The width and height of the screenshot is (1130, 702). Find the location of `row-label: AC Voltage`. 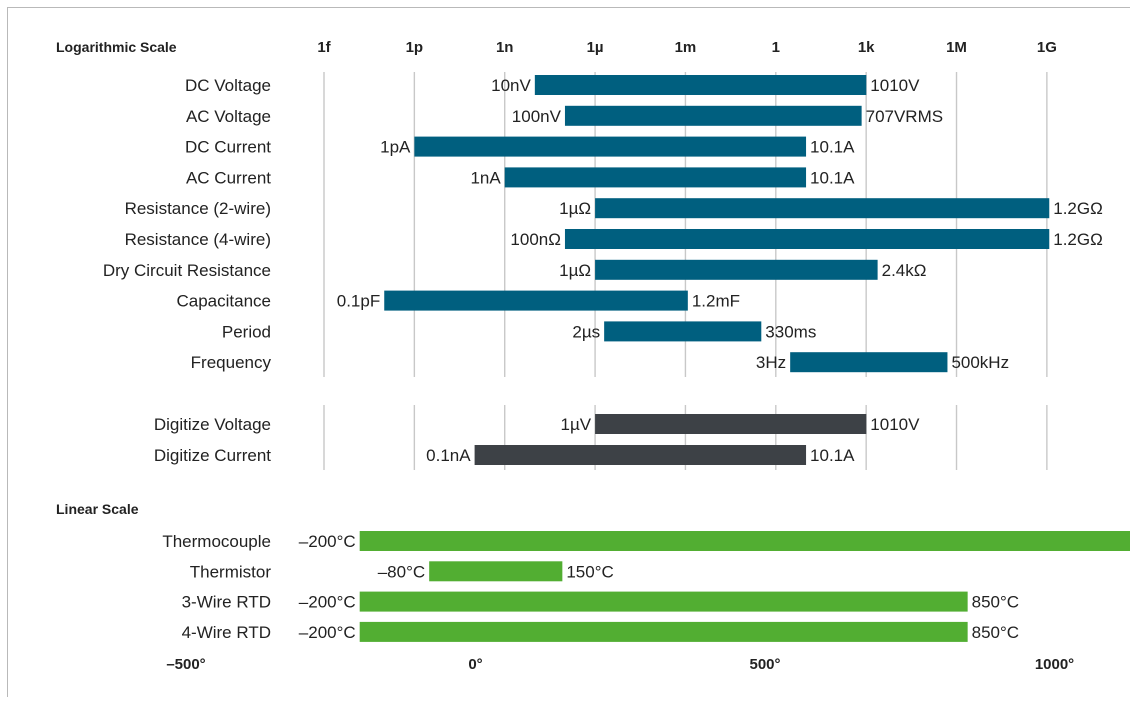

row-label: AC Voltage is located at coordinates (228, 116).